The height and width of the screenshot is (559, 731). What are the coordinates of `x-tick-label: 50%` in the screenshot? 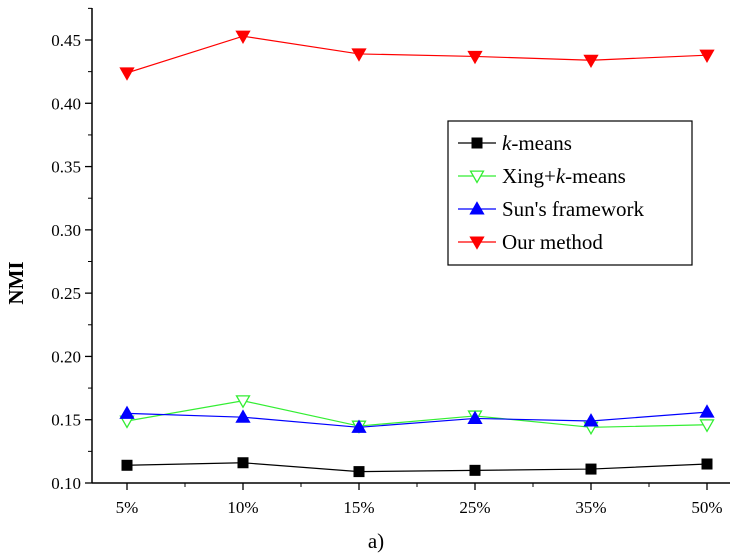 It's located at (706, 507).